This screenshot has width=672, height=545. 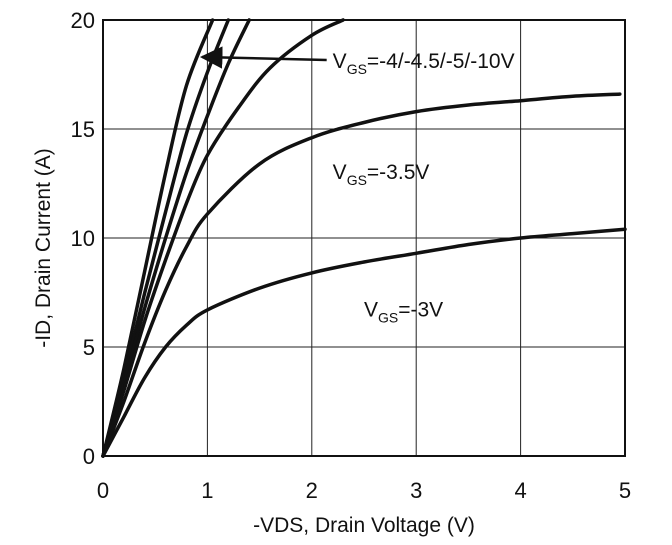 I want to click on y-tick-labels: 0 5 10 15 20, so click(x=83, y=238).